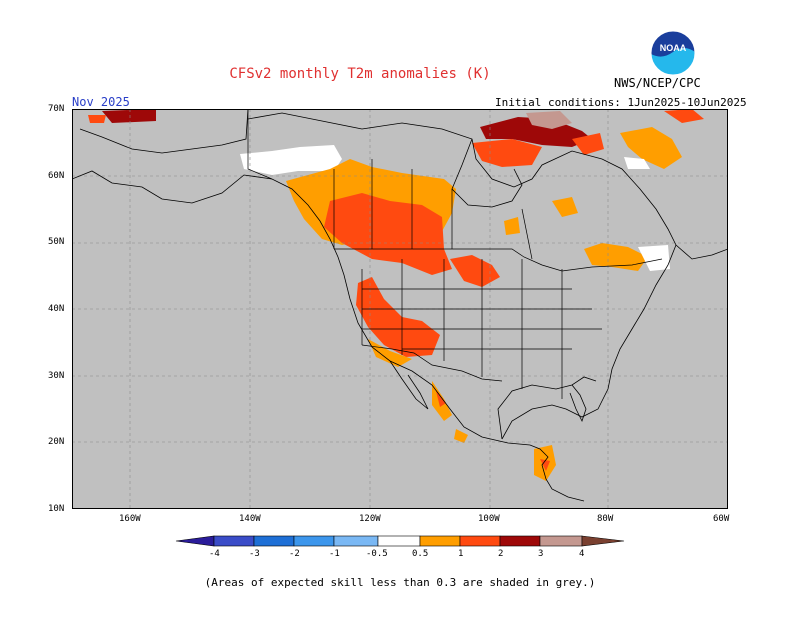 The width and height of the screenshot is (800, 618). What do you see at coordinates (616, 257) in the screenshot?
I see `orange-patch-northeast` at bounding box center [616, 257].